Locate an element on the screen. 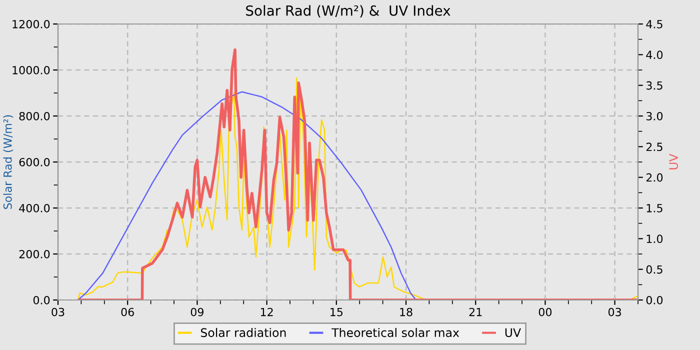  legend-label: Solar radiation is located at coordinates (243, 333).